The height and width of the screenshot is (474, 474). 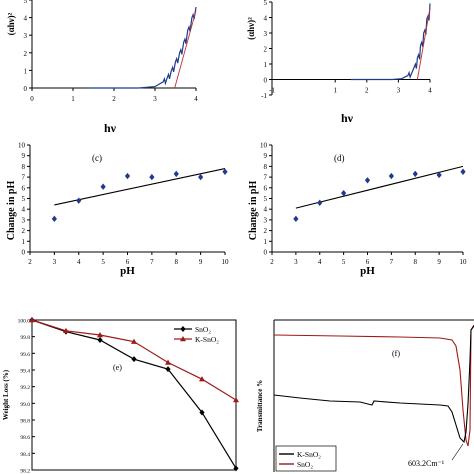 I want to click on y-axis-label: Transmittance %, so click(x=260, y=406).